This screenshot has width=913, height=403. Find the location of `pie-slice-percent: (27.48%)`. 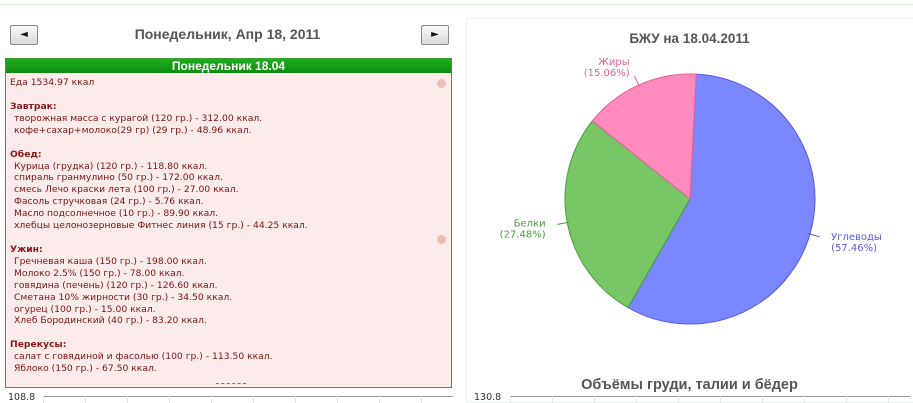

pie-slice-percent: (27.48%) is located at coordinates (523, 235).